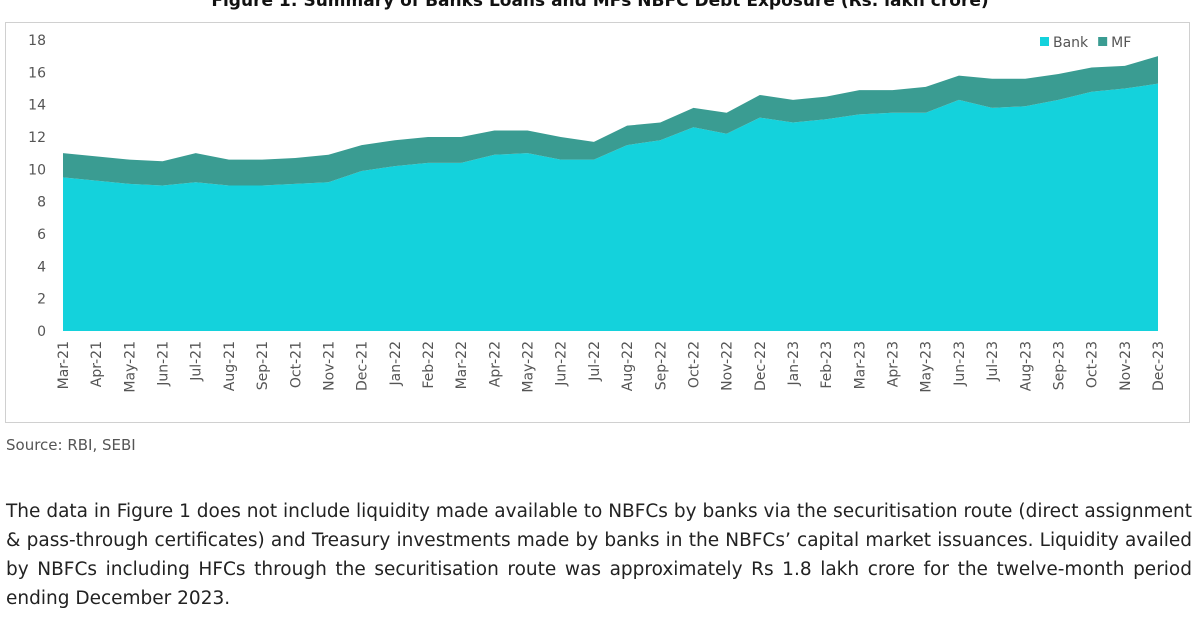 Image resolution: width=1200 pixels, height=630 pixels. I want to click on x-tick-label: Jul-23, so click(993, 361).